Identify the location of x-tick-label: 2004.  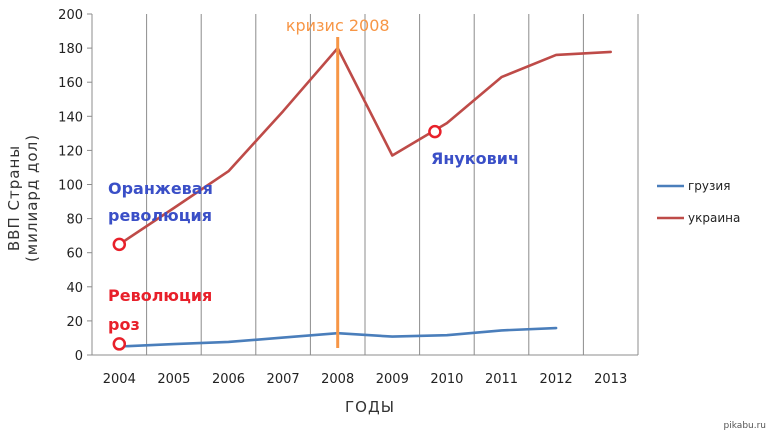
(119, 379).